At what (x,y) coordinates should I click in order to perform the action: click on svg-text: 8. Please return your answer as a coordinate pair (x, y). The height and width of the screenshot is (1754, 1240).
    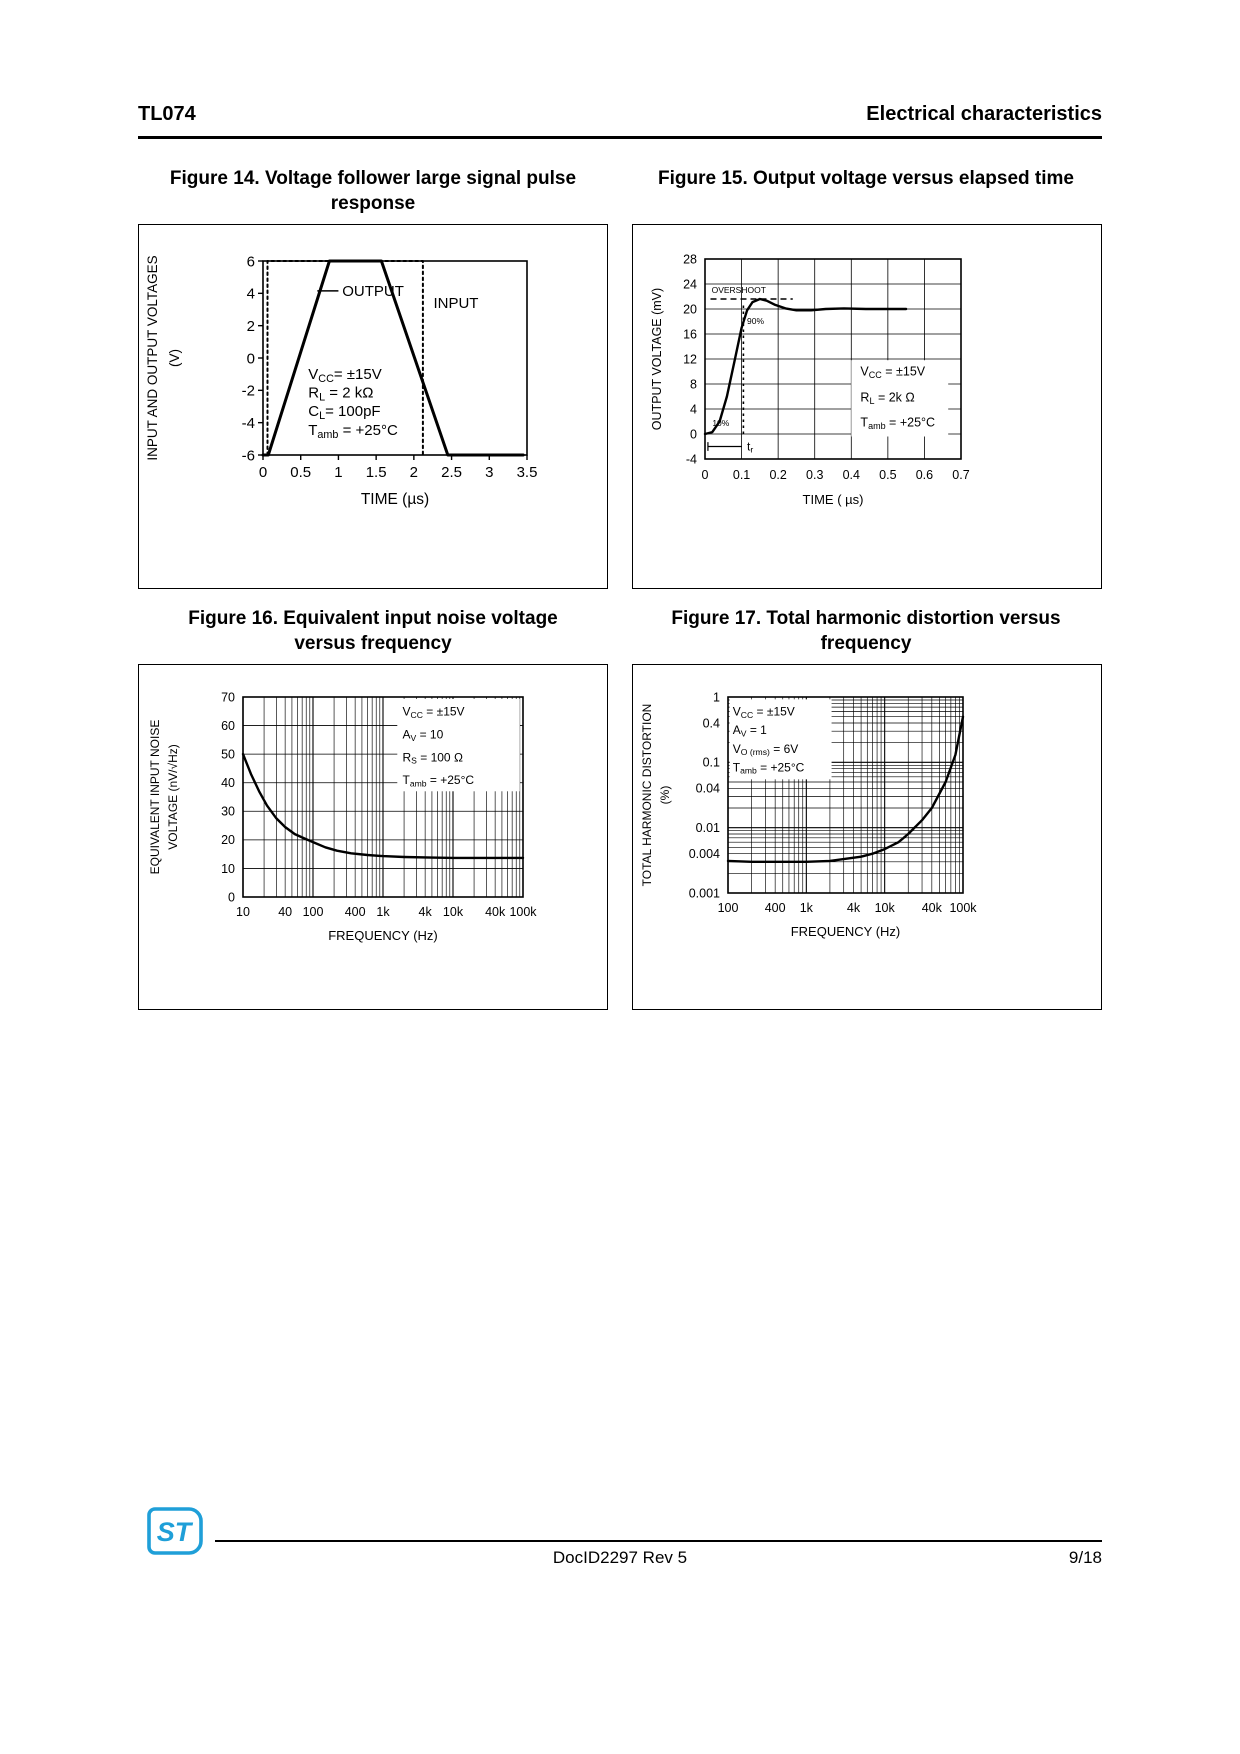
    Looking at the image, I should click on (693, 384).